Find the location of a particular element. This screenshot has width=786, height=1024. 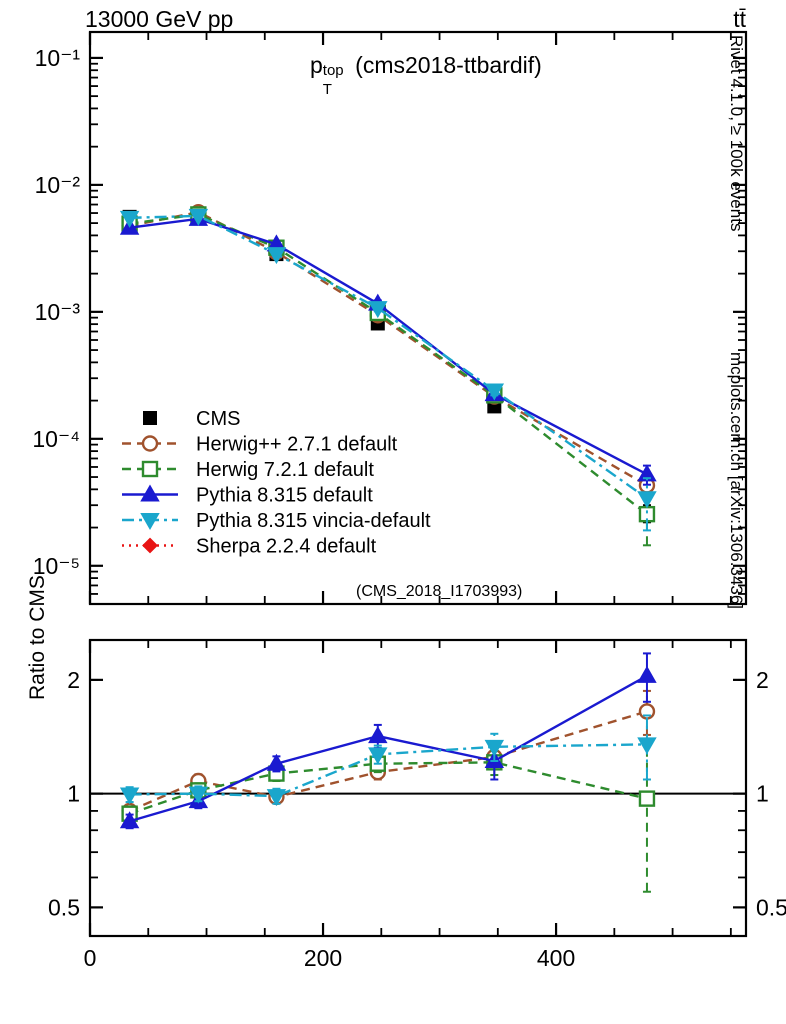

legend-entry-pythia: Pythia 8.315 default is located at coordinates (247, 495).